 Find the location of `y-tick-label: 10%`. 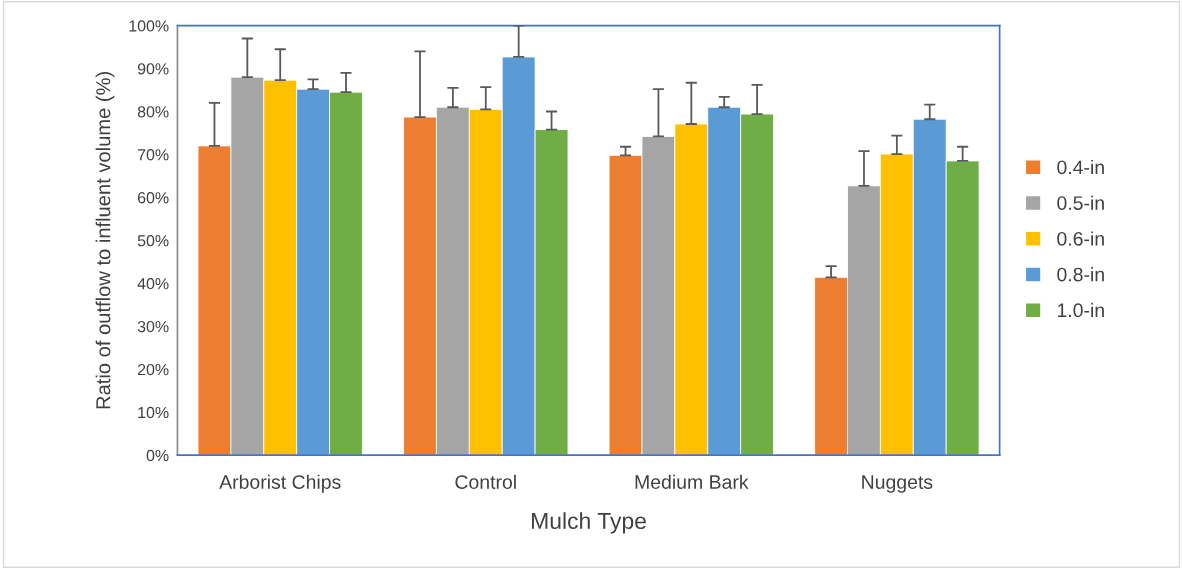

y-tick-label: 10% is located at coordinates (153, 412).